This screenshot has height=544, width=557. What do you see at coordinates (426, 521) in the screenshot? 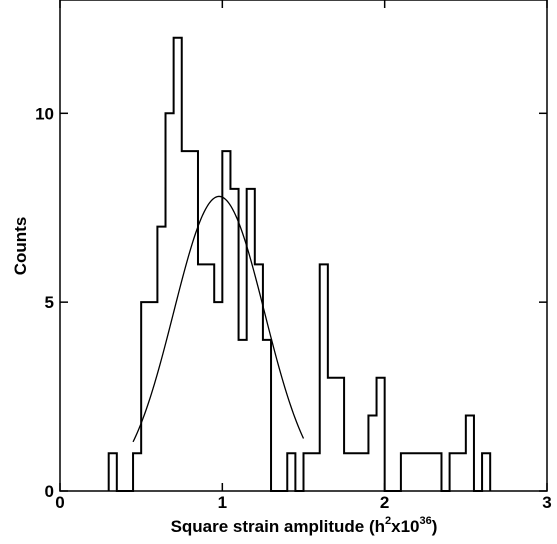
I see `x-axis-title-sup2: 36` at bounding box center [426, 521].